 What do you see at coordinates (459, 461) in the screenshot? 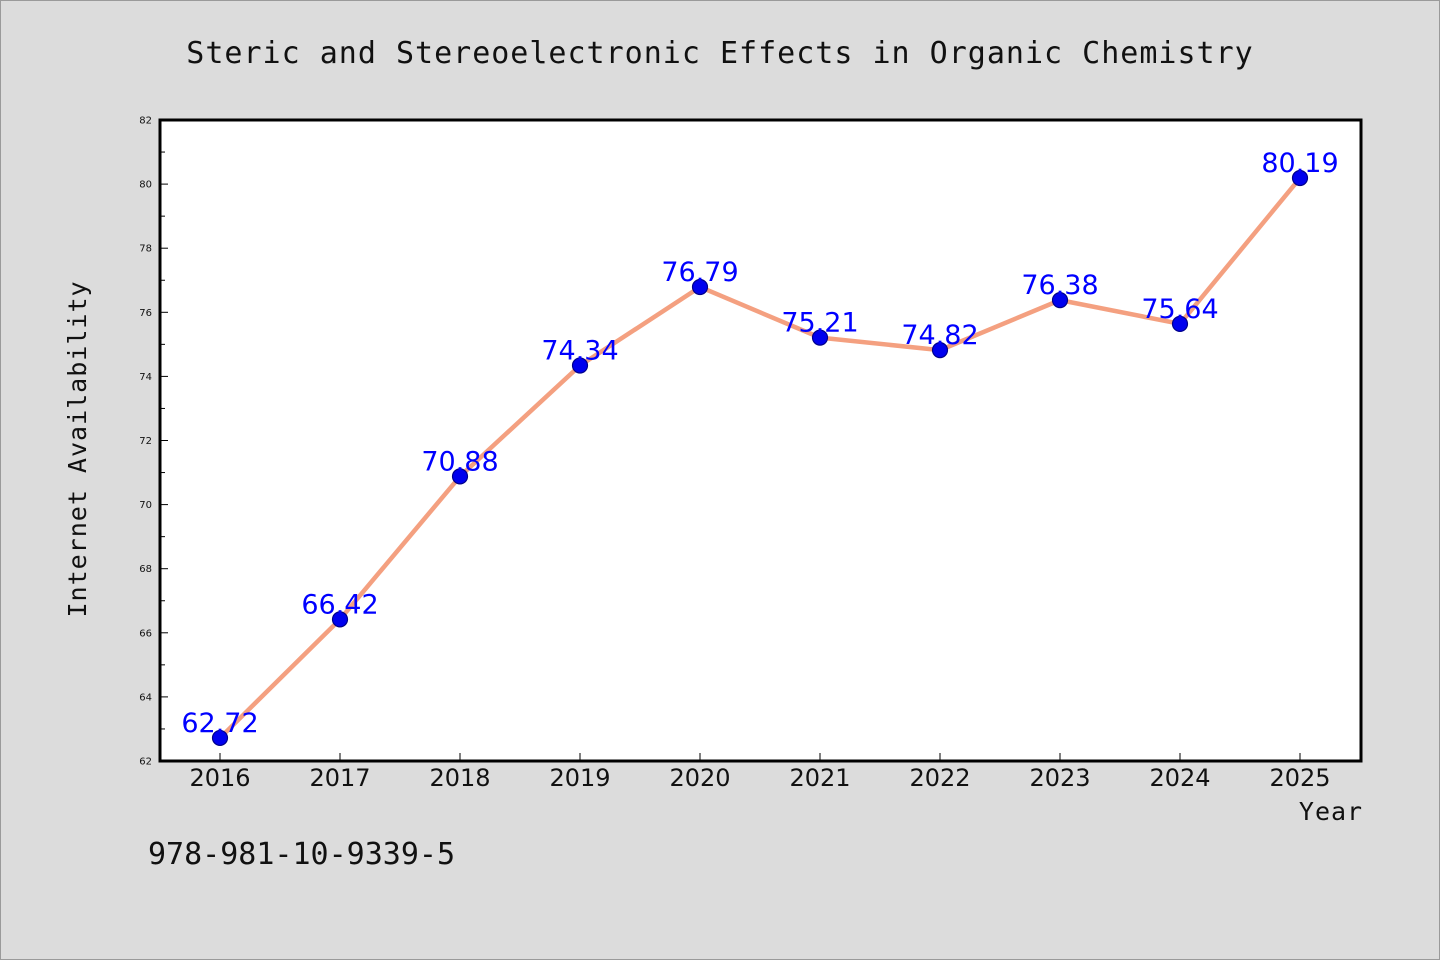
I see `data-label: 70.88` at bounding box center [459, 461].